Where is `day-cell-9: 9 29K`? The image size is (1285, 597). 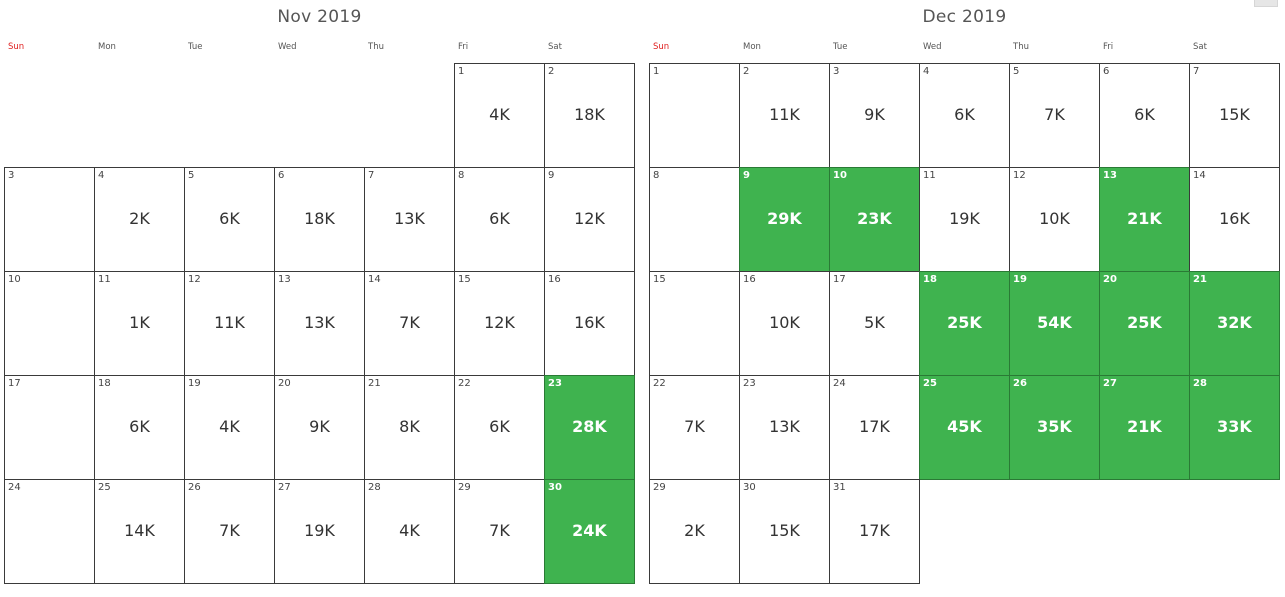 day-cell-9: 9 29K is located at coordinates (784, 219).